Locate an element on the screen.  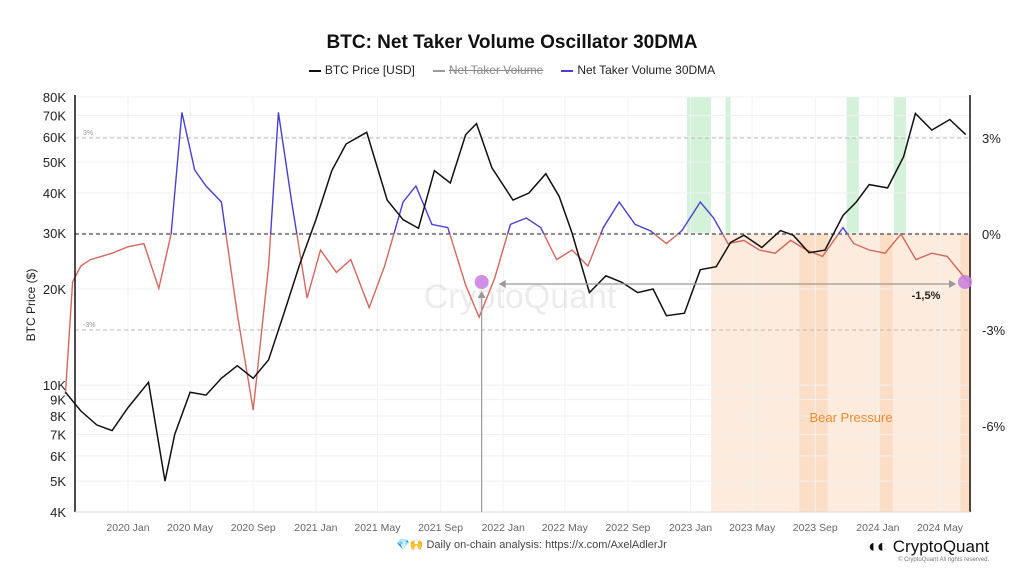
x-tick-label: 2020 Jan is located at coordinates (127, 528).